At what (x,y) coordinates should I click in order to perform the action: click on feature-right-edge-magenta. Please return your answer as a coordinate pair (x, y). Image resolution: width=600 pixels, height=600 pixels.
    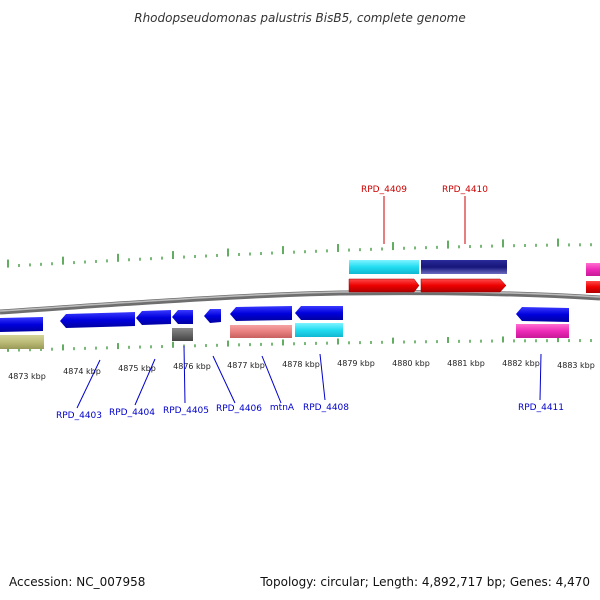
    Looking at the image, I should click on (593, 269).